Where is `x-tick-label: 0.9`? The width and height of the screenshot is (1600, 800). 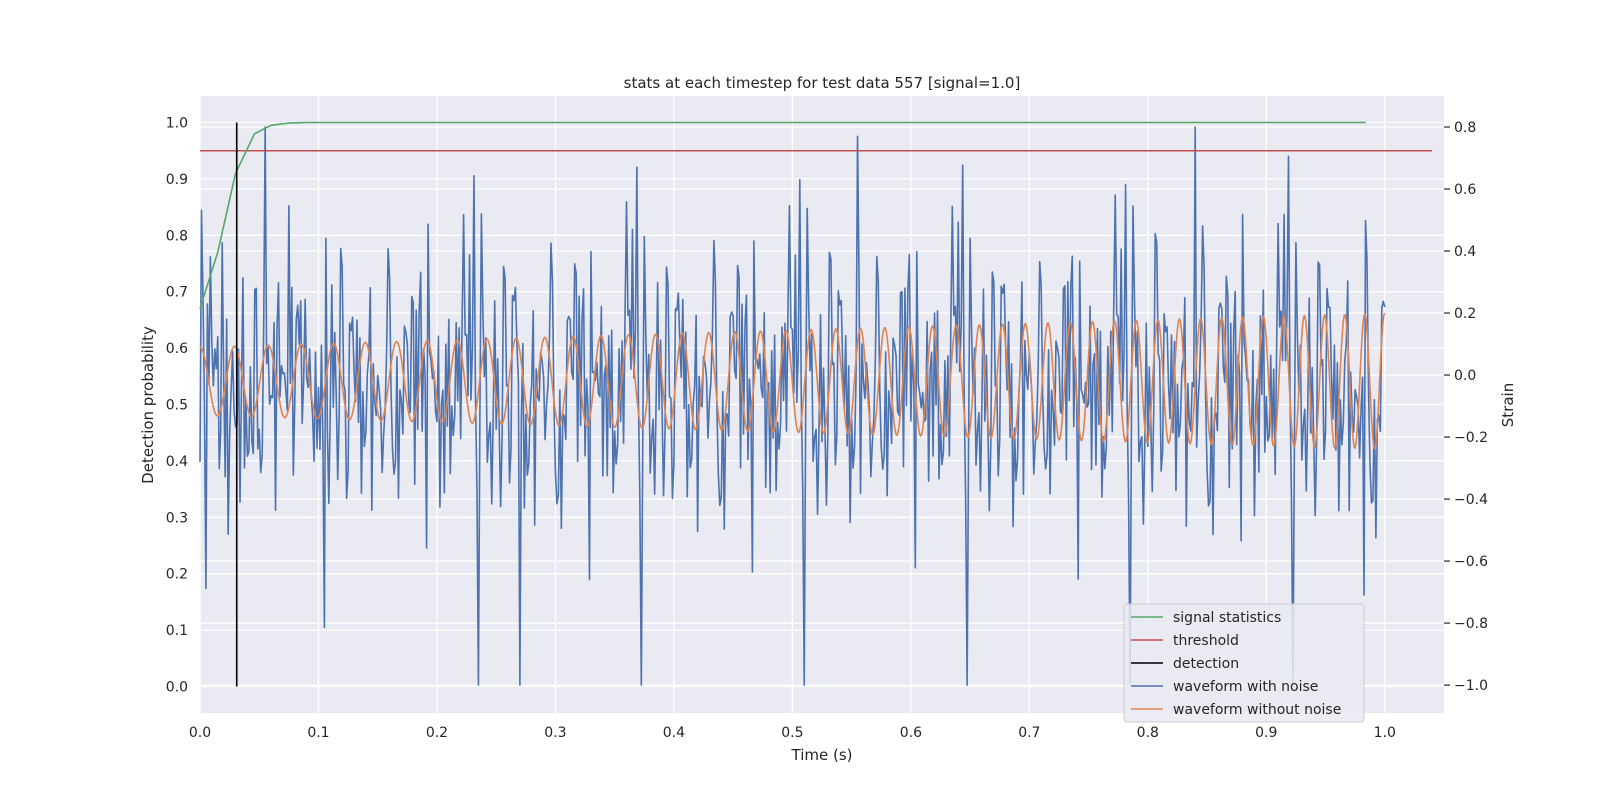
x-tick-label: 0.9 is located at coordinates (1266, 733).